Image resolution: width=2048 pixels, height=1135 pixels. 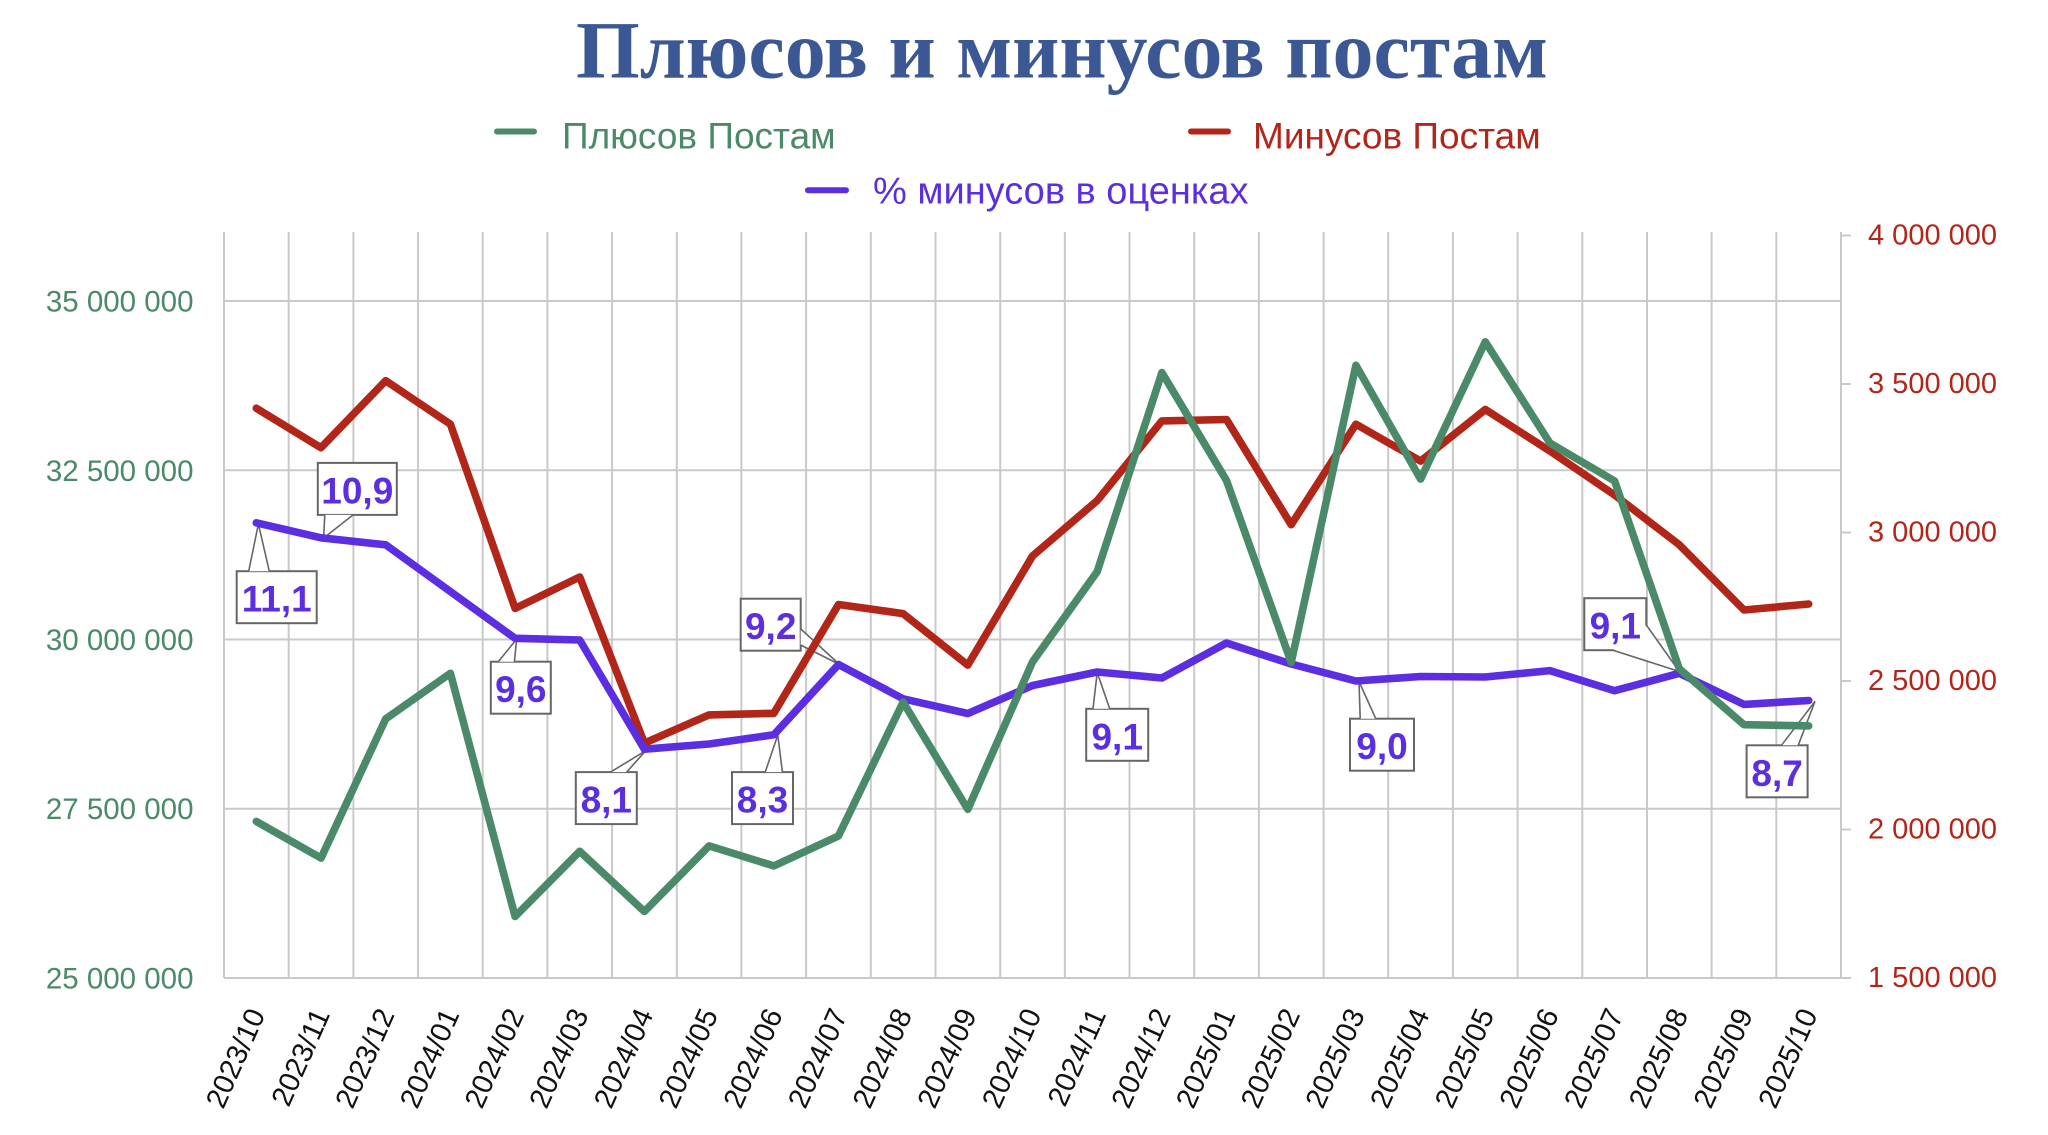 I want to click on svg-text: 35 000 000, so click(x=120, y=302).